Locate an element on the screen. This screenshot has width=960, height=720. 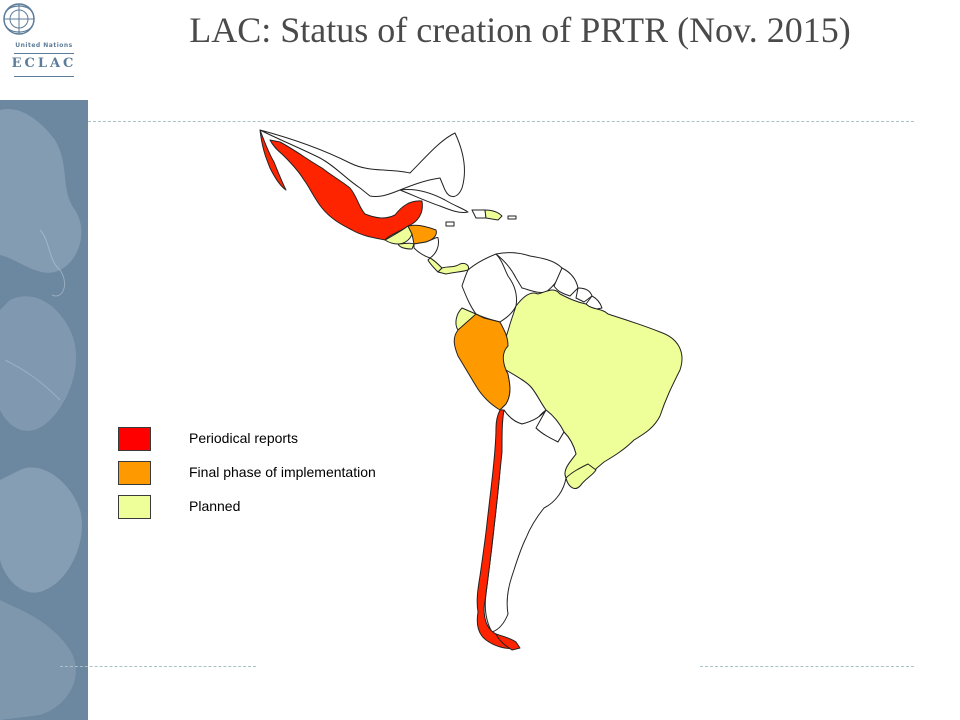
legend-item-final-phase: Final phase of implementation is located at coordinates (278, 474).